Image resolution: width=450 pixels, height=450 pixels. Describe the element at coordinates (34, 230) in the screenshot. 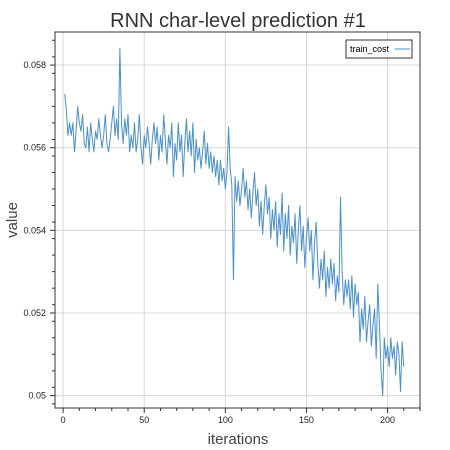

I see `y-tick-label: 0.054` at that location.